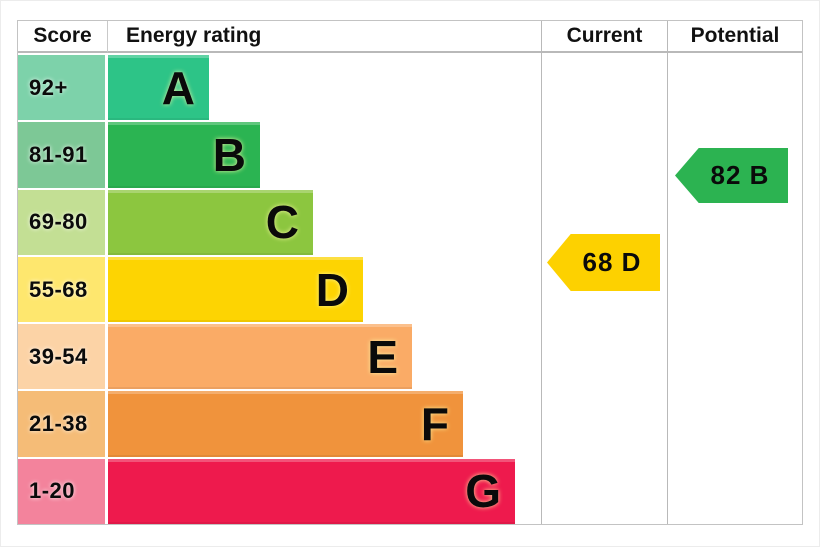 Image resolution: width=820 pixels, height=547 pixels. Describe the element at coordinates (260, 357) in the screenshot. I see `rating-bar: E` at that location.